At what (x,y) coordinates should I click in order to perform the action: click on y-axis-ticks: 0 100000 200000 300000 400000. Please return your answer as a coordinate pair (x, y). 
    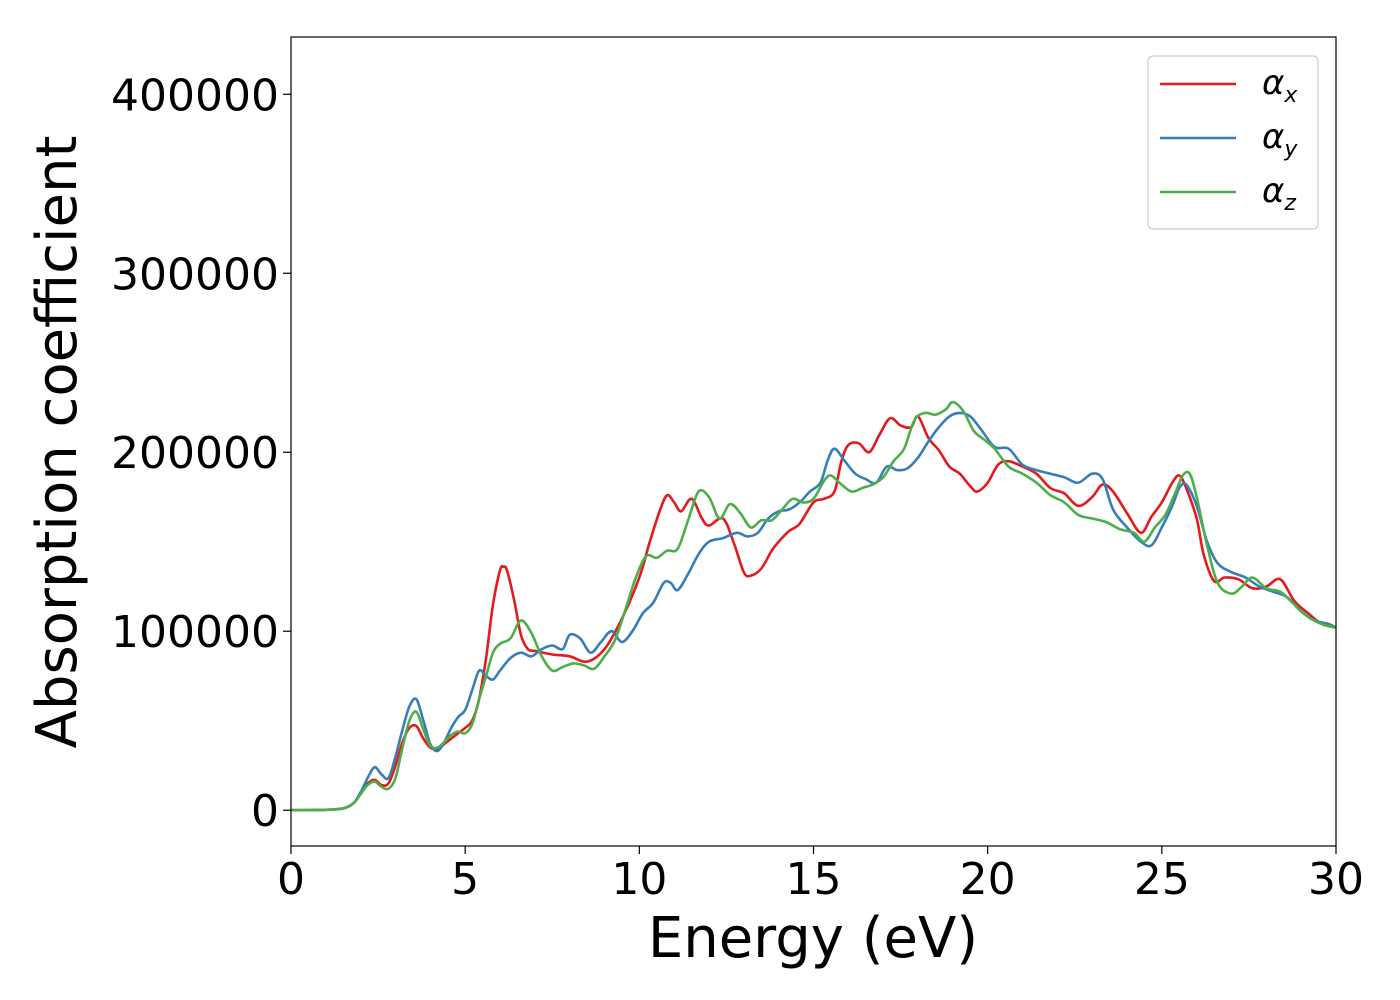
    Looking at the image, I should click on (201, 453).